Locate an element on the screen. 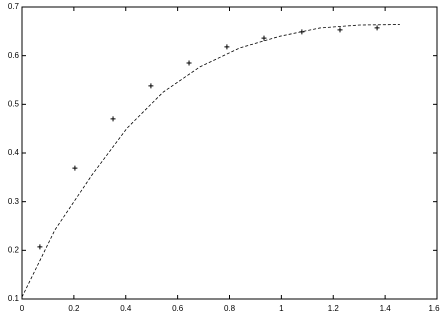 The image size is (443, 317). x-tick-label: 1 is located at coordinates (281, 308).